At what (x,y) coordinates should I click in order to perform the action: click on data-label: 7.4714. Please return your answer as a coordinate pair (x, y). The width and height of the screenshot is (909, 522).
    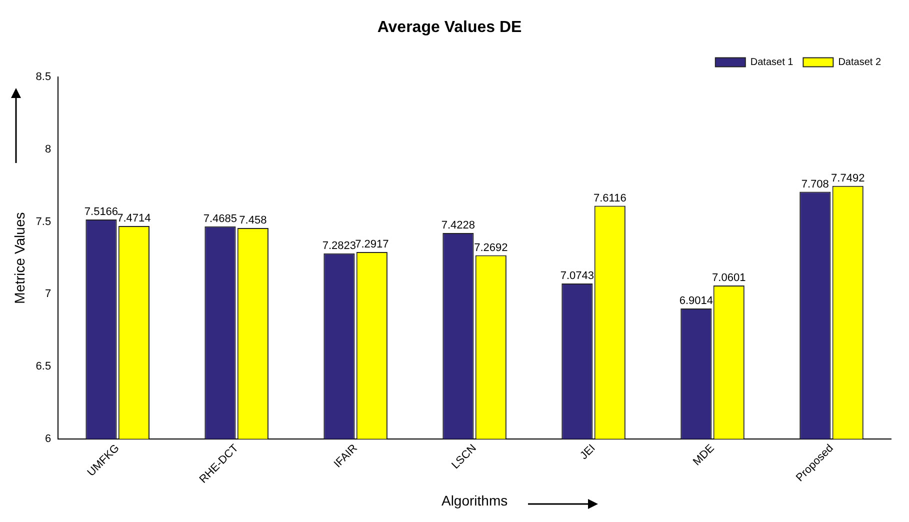
    Looking at the image, I should click on (134, 218).